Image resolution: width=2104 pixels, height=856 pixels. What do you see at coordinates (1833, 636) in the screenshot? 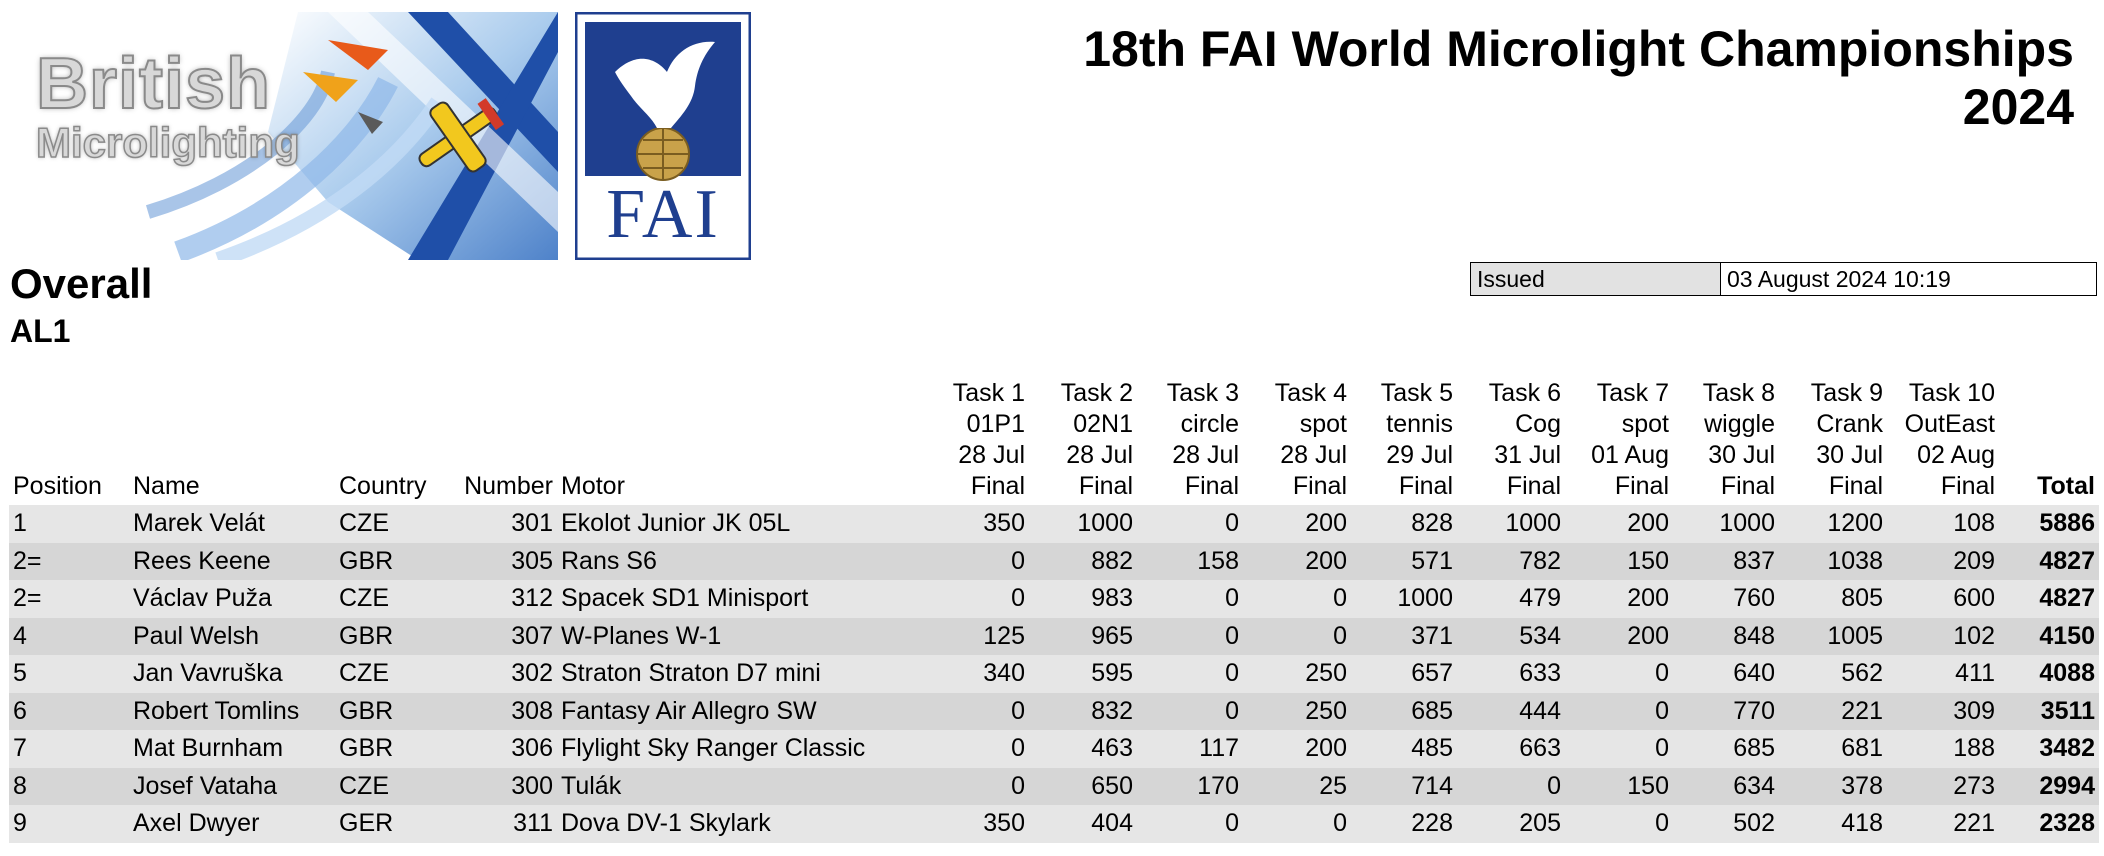
I see `cell-task-9: 1005` at bounding box center [1833, 636].